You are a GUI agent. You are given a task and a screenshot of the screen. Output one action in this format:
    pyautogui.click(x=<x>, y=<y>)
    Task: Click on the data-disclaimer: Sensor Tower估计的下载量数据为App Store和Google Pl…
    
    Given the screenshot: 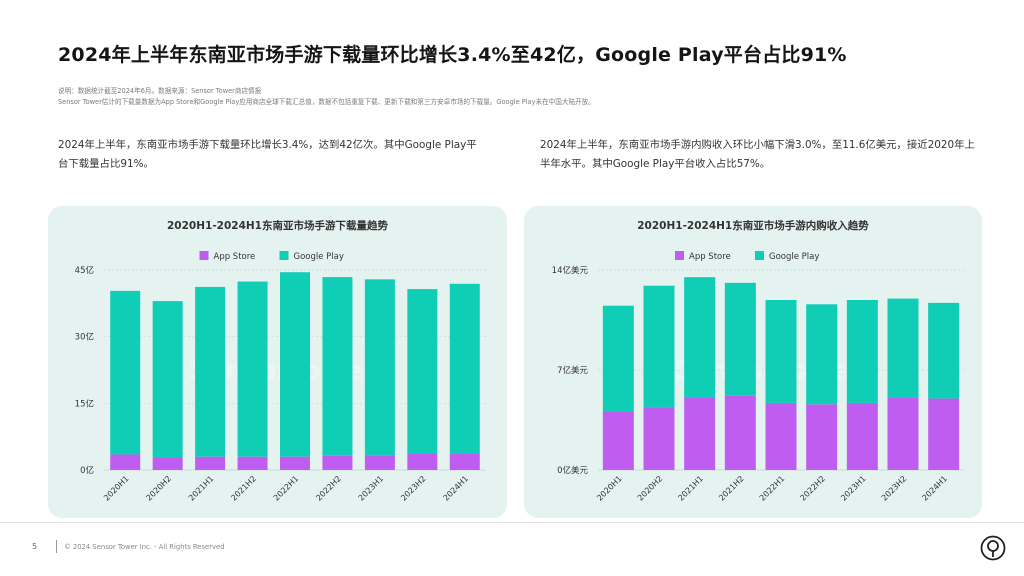 What is the action you would take?
    pyautogui.click(x=326, y=102)
    